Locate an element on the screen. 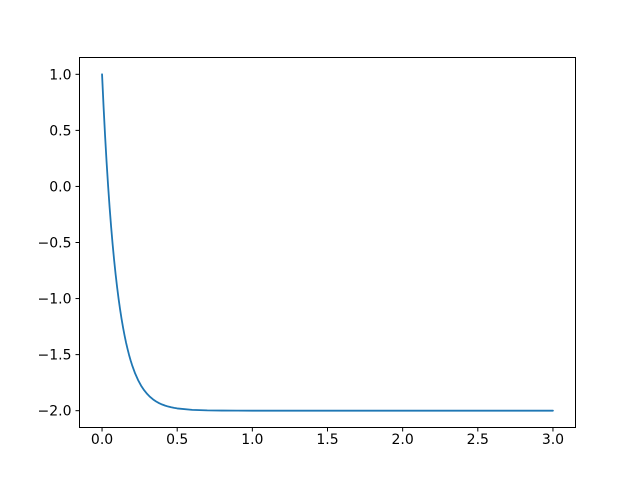 This screenshot has height=480, width=640. y-tick-label: −1.0 is located at coordinates (55, 300).